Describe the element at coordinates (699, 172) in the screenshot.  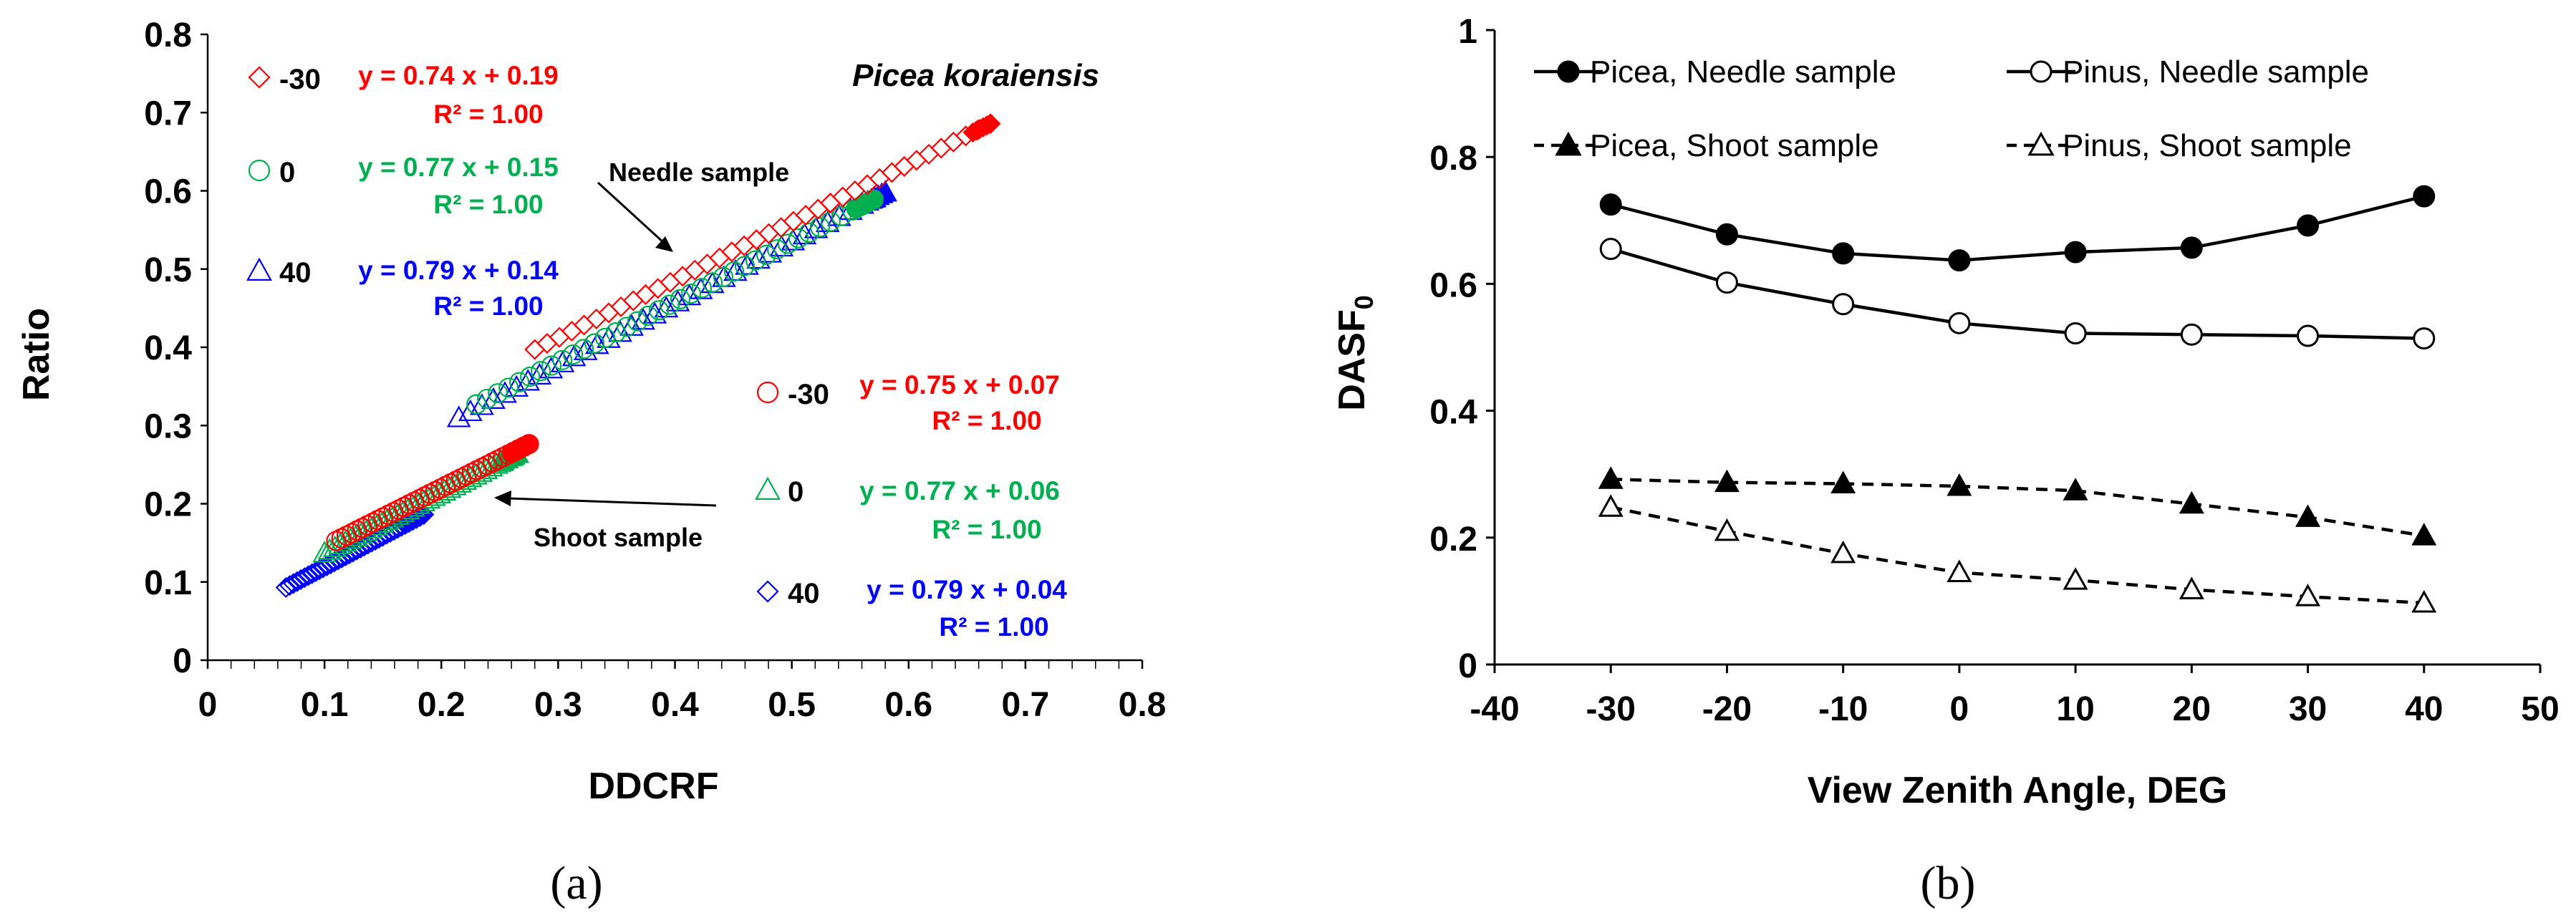
I see `annotation-needle: Needle sample` at that location.